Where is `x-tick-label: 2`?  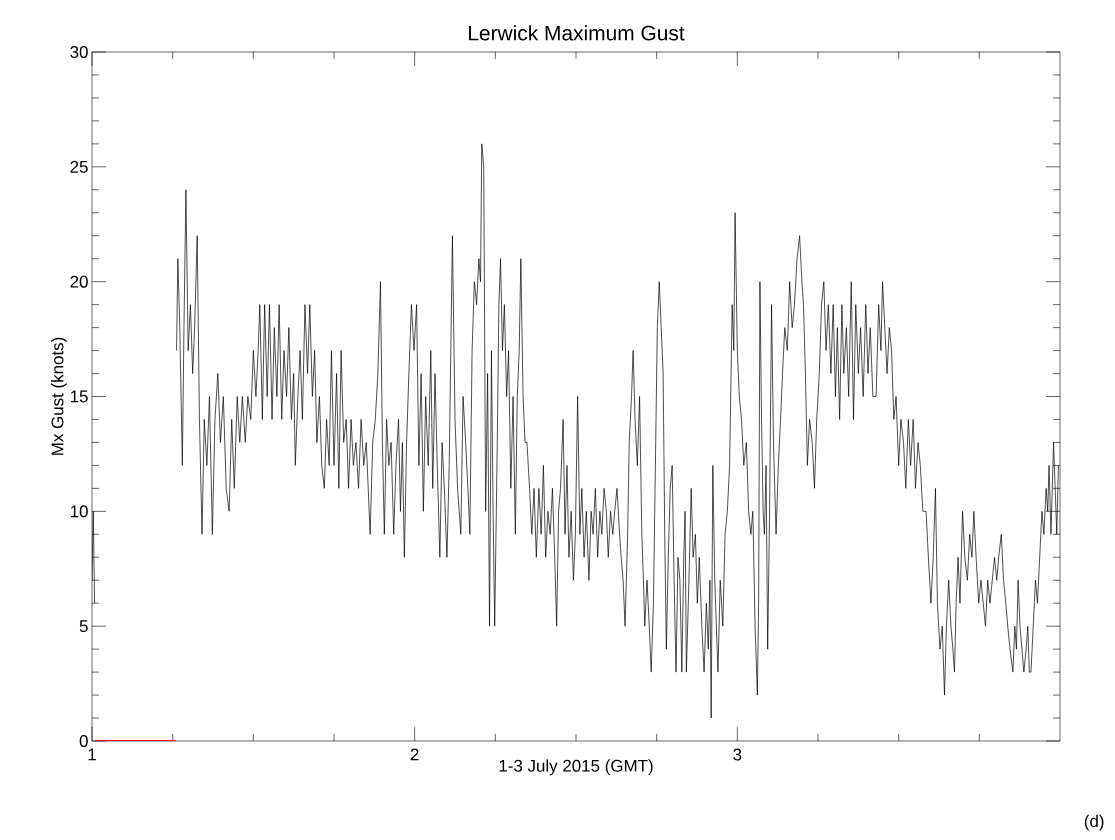
x-tick-label: 2 is located at coordinates (414, 754).